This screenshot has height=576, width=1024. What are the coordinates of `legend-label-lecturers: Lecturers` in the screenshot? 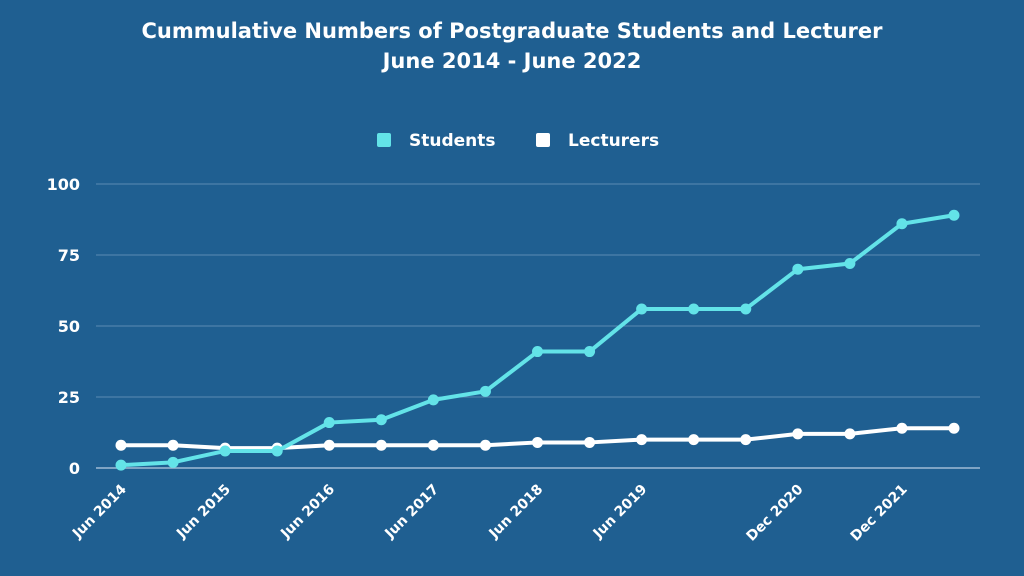 It's located at (613, 141).